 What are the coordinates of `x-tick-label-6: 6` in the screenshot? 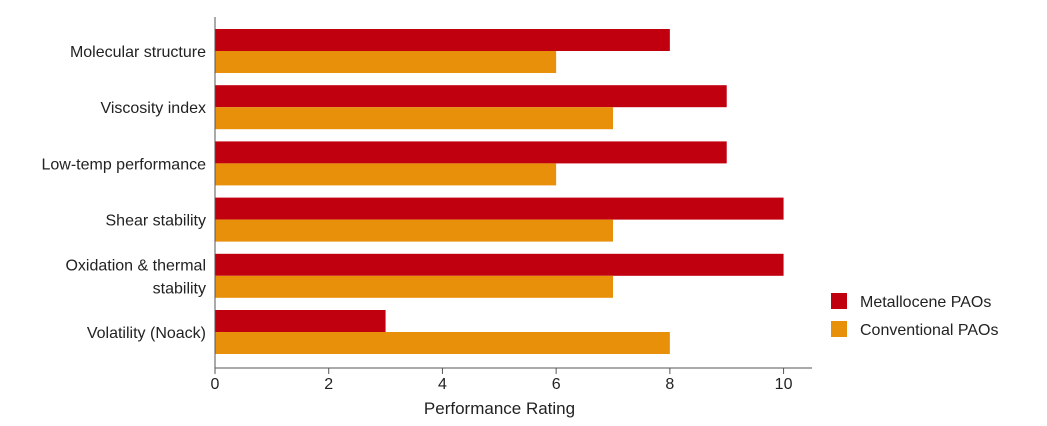 It's located at (556, 384).